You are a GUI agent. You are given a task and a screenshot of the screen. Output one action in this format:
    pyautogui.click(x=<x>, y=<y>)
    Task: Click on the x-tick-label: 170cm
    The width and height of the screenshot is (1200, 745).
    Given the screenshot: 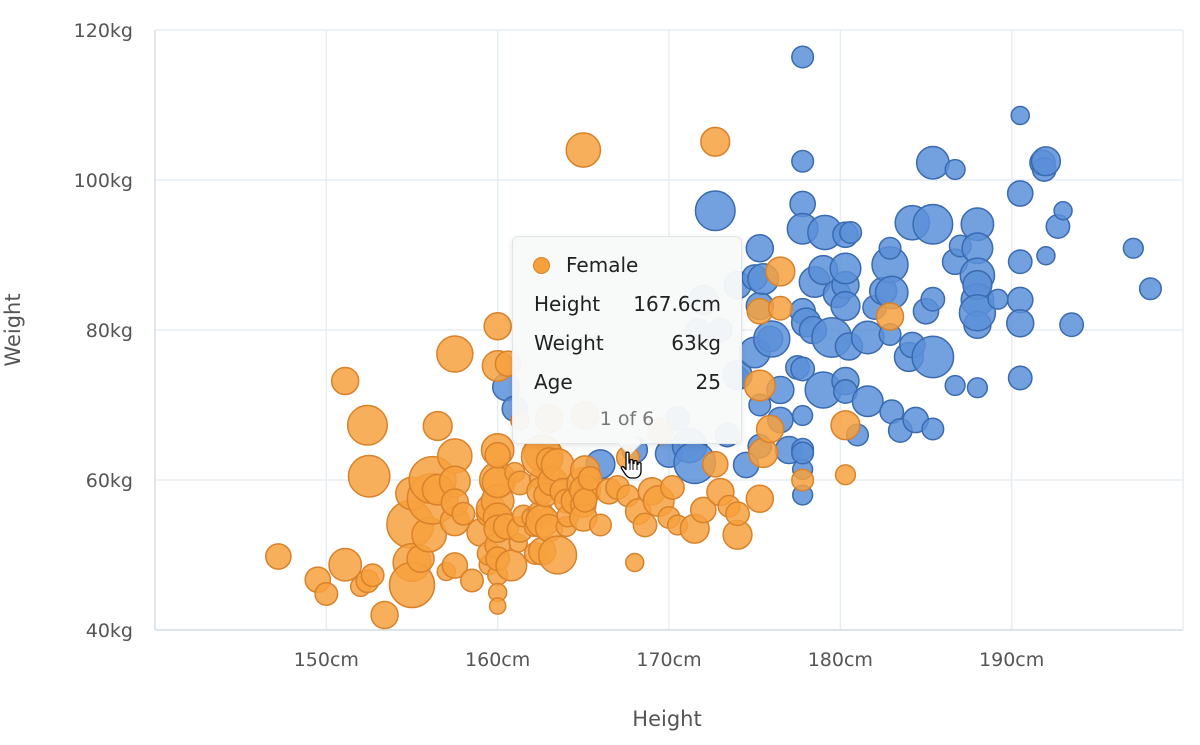 What is the action you would take?
    pyautogui.click(x=668, y=660)
    